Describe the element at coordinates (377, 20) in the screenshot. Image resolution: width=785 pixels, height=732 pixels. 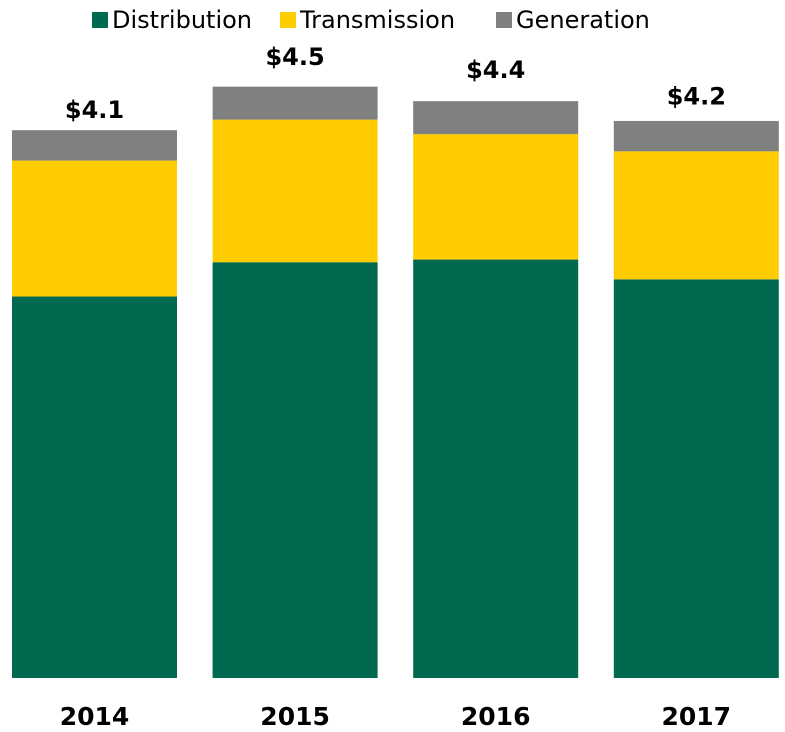
I see `legend-label: Transmission` at that location.